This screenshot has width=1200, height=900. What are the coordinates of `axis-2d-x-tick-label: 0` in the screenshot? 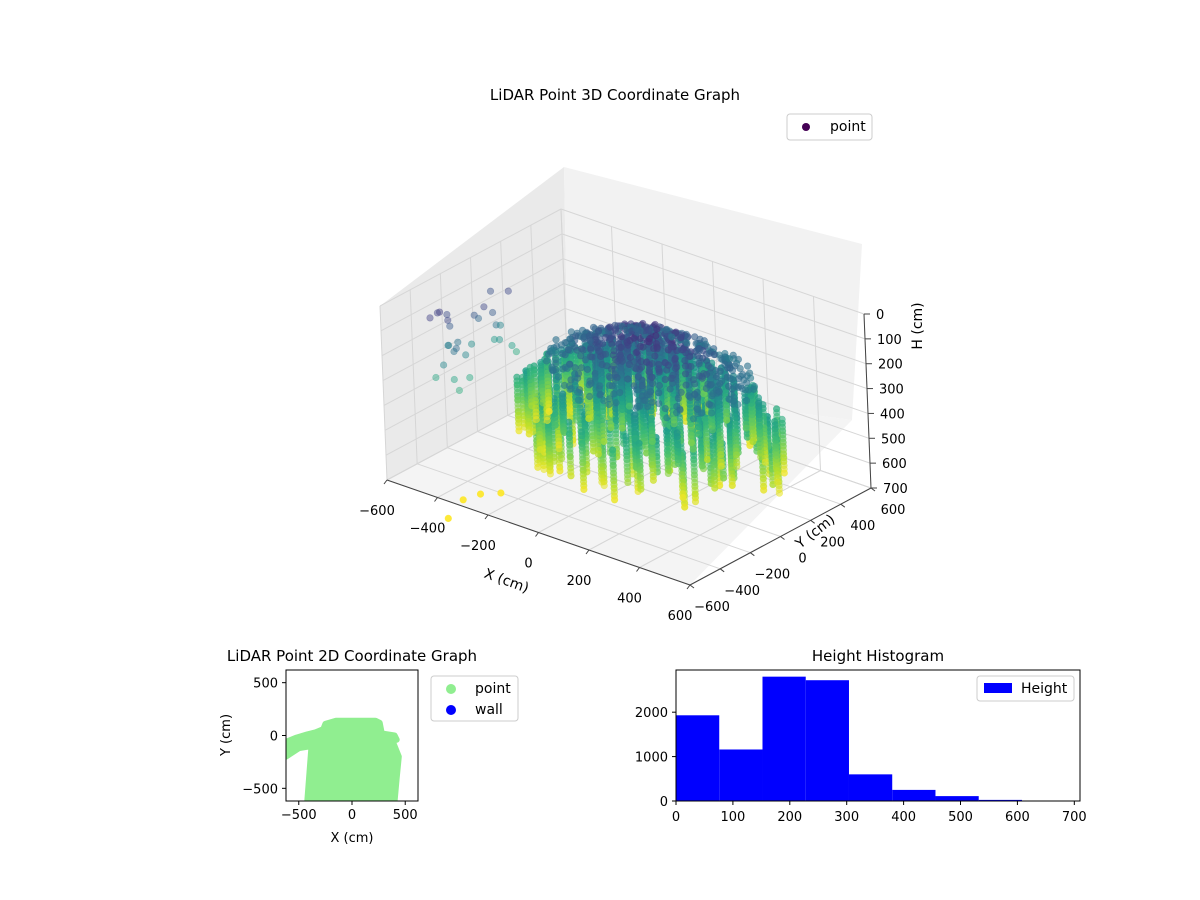 It's located at (352, 815).